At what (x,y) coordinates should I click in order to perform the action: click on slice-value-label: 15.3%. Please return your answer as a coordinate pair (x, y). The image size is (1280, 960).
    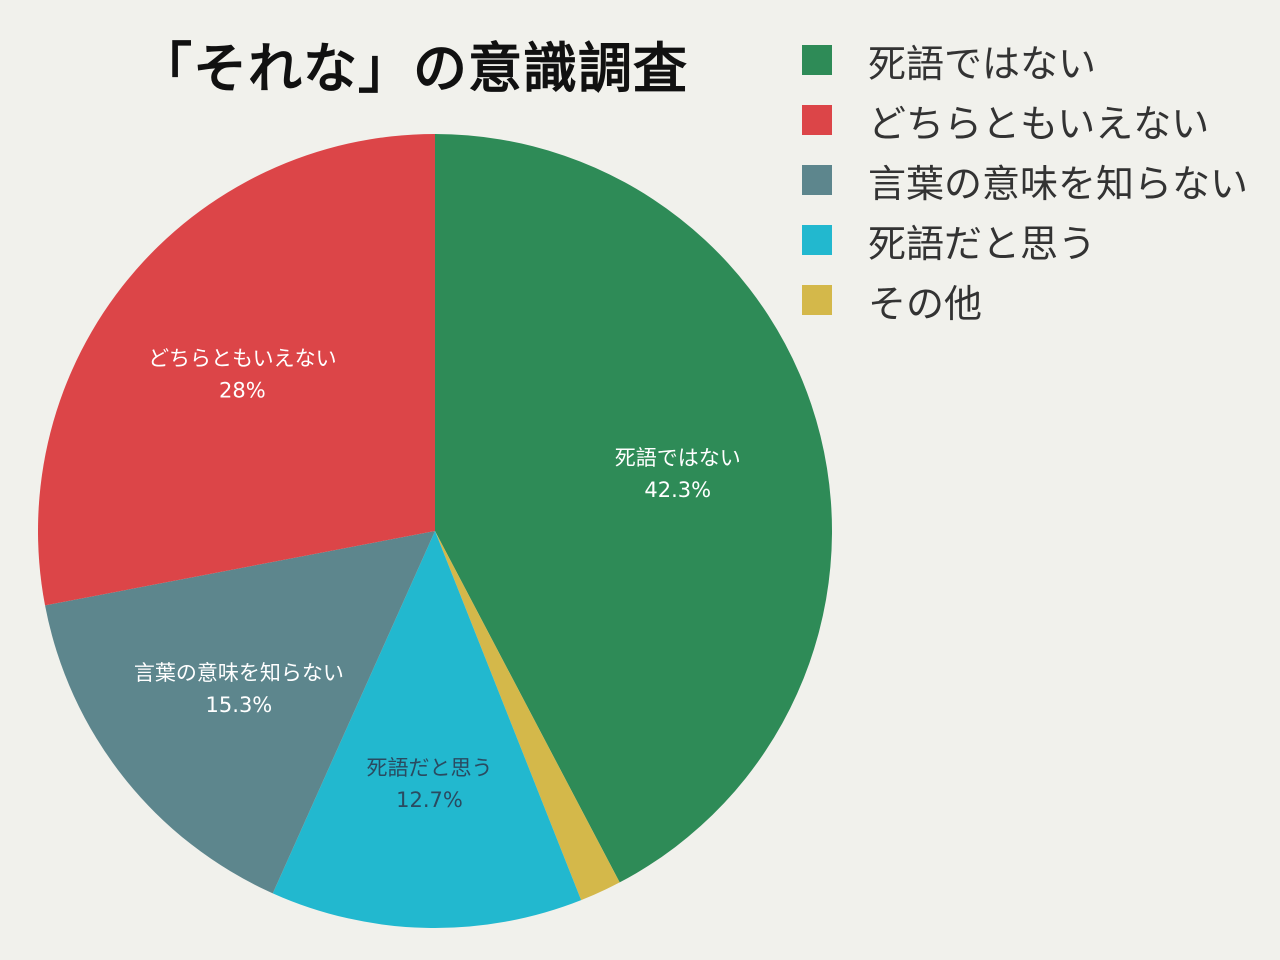
    Looking at the image, I should click on (239, 705).